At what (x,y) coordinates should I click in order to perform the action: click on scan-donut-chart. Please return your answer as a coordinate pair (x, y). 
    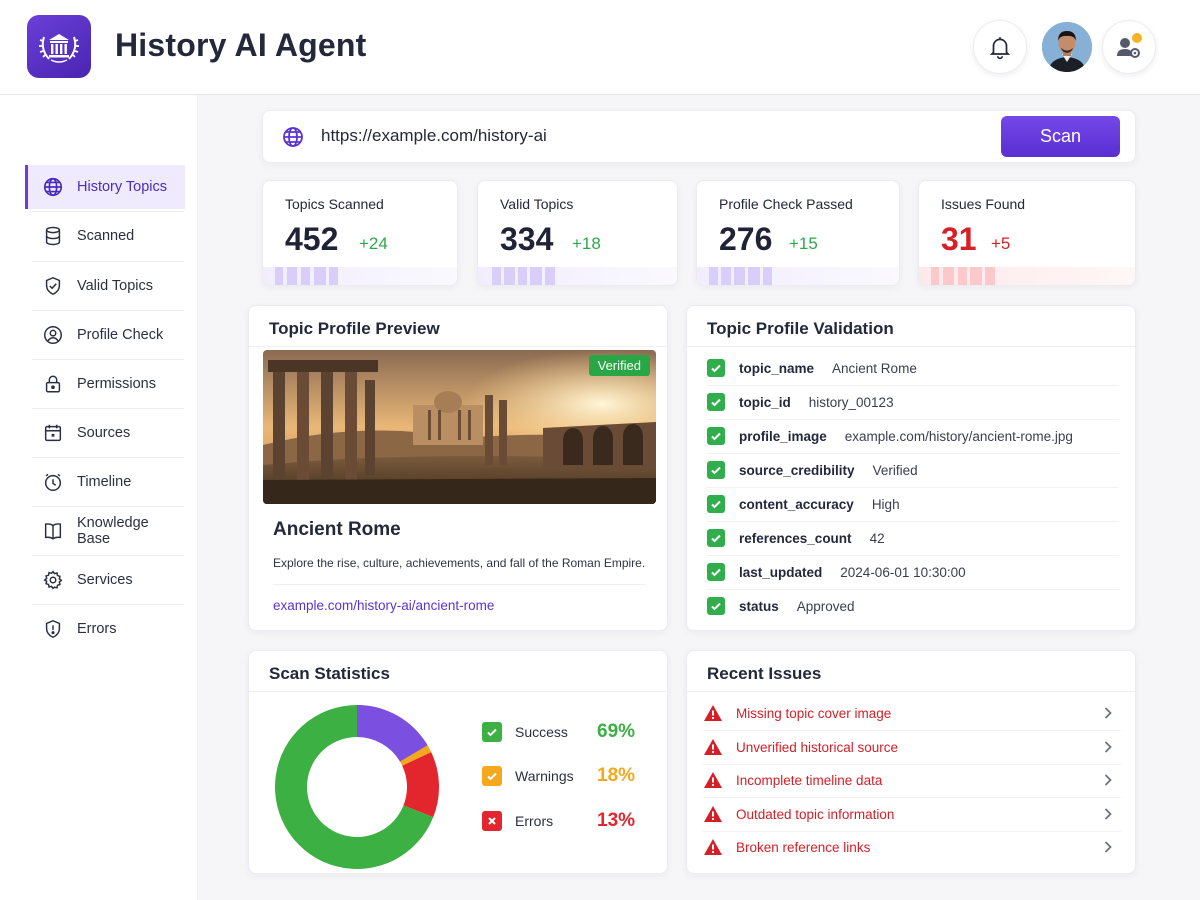
    Looking at the image, I should click on (356, 787).